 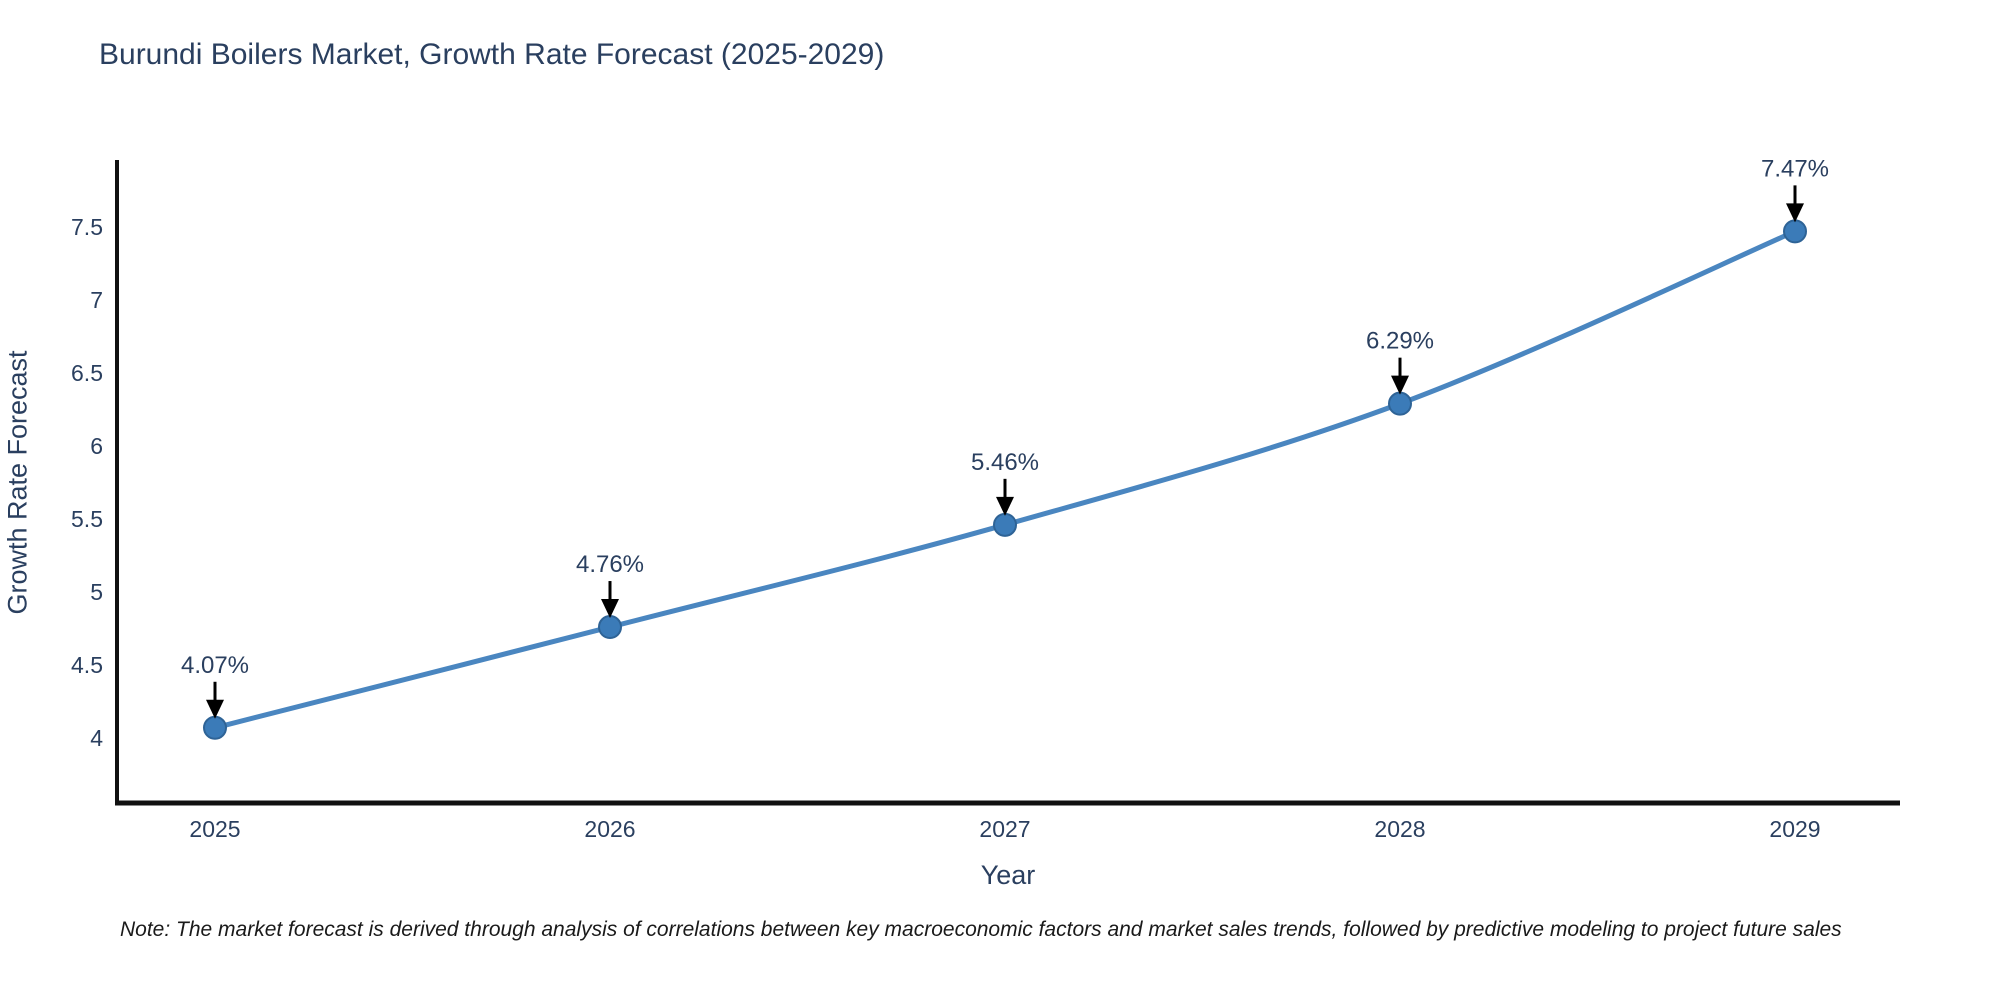 I want to click on x-tick-label: 2025, so click(x=214, y=829).